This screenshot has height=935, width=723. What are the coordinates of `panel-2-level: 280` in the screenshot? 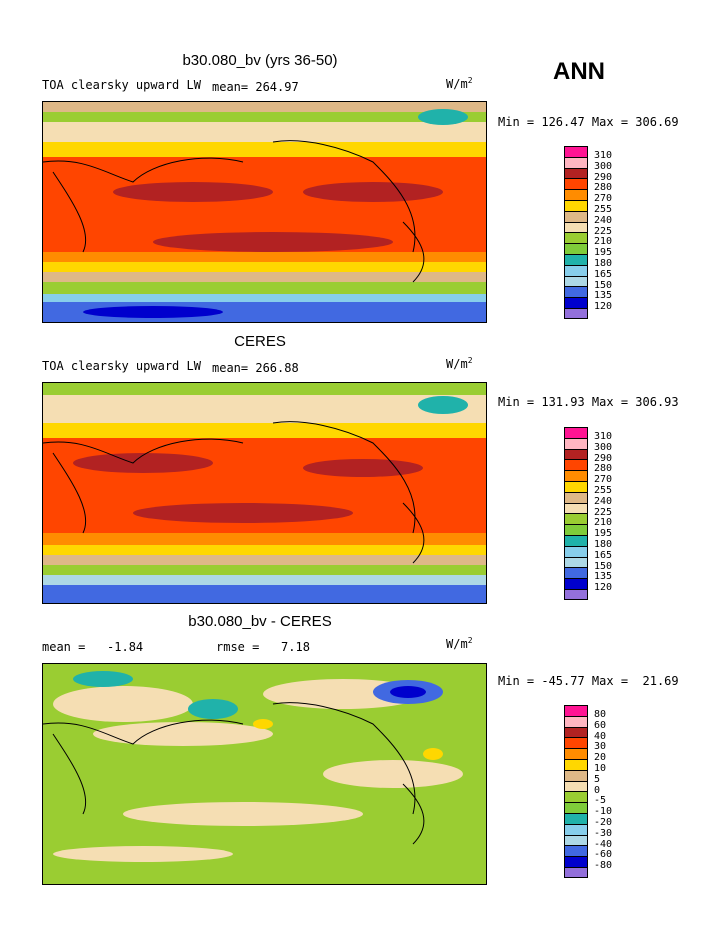 It's located at (603, 468).